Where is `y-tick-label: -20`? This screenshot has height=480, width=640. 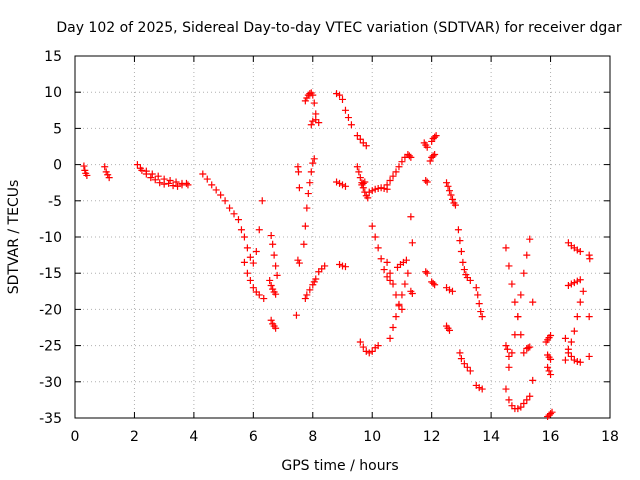
y-tick-label: -20 is located at coordinates (50, 310).